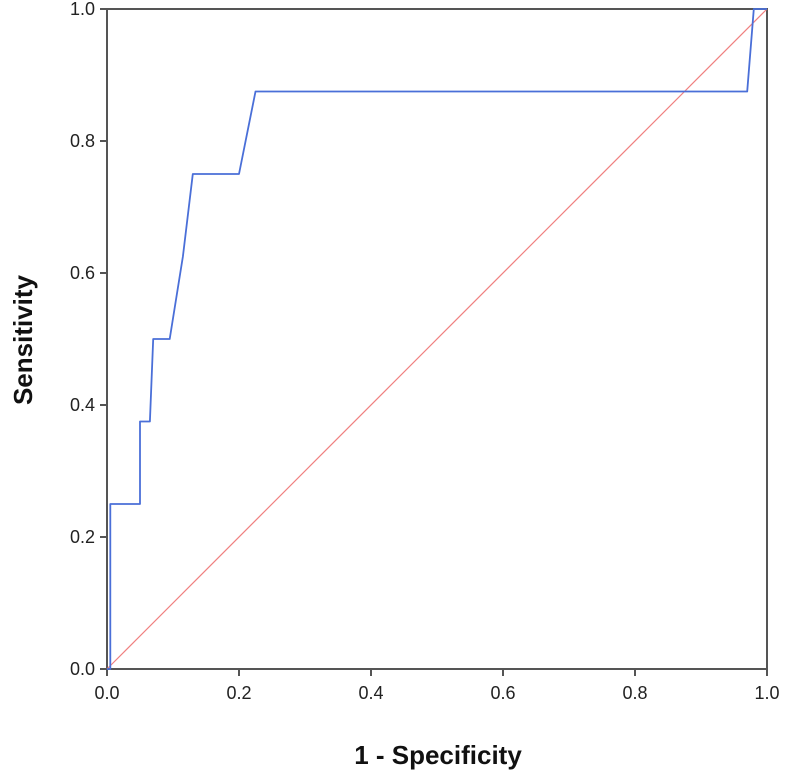 This screenshot has height=776, width=787. I want to click on x-tick-label: 0.4, so click(370, 693).